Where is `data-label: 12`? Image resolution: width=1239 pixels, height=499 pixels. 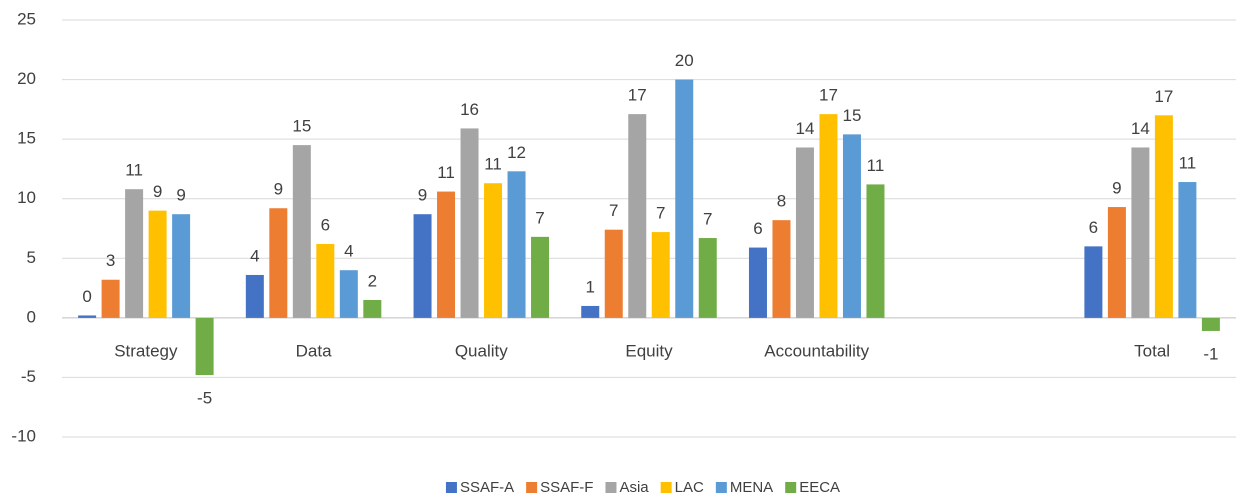
data-label: 12 is located at coordinates (516, 152).